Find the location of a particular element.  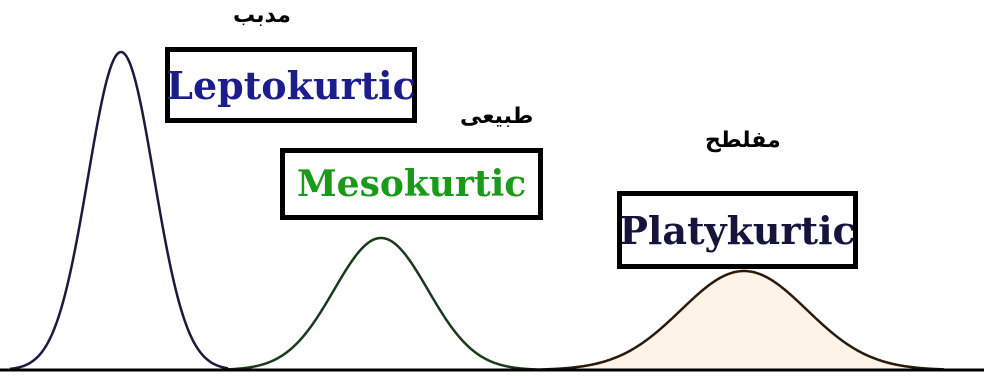

platykurtic-label: Platykurtic is located at coordinates (737, 230).